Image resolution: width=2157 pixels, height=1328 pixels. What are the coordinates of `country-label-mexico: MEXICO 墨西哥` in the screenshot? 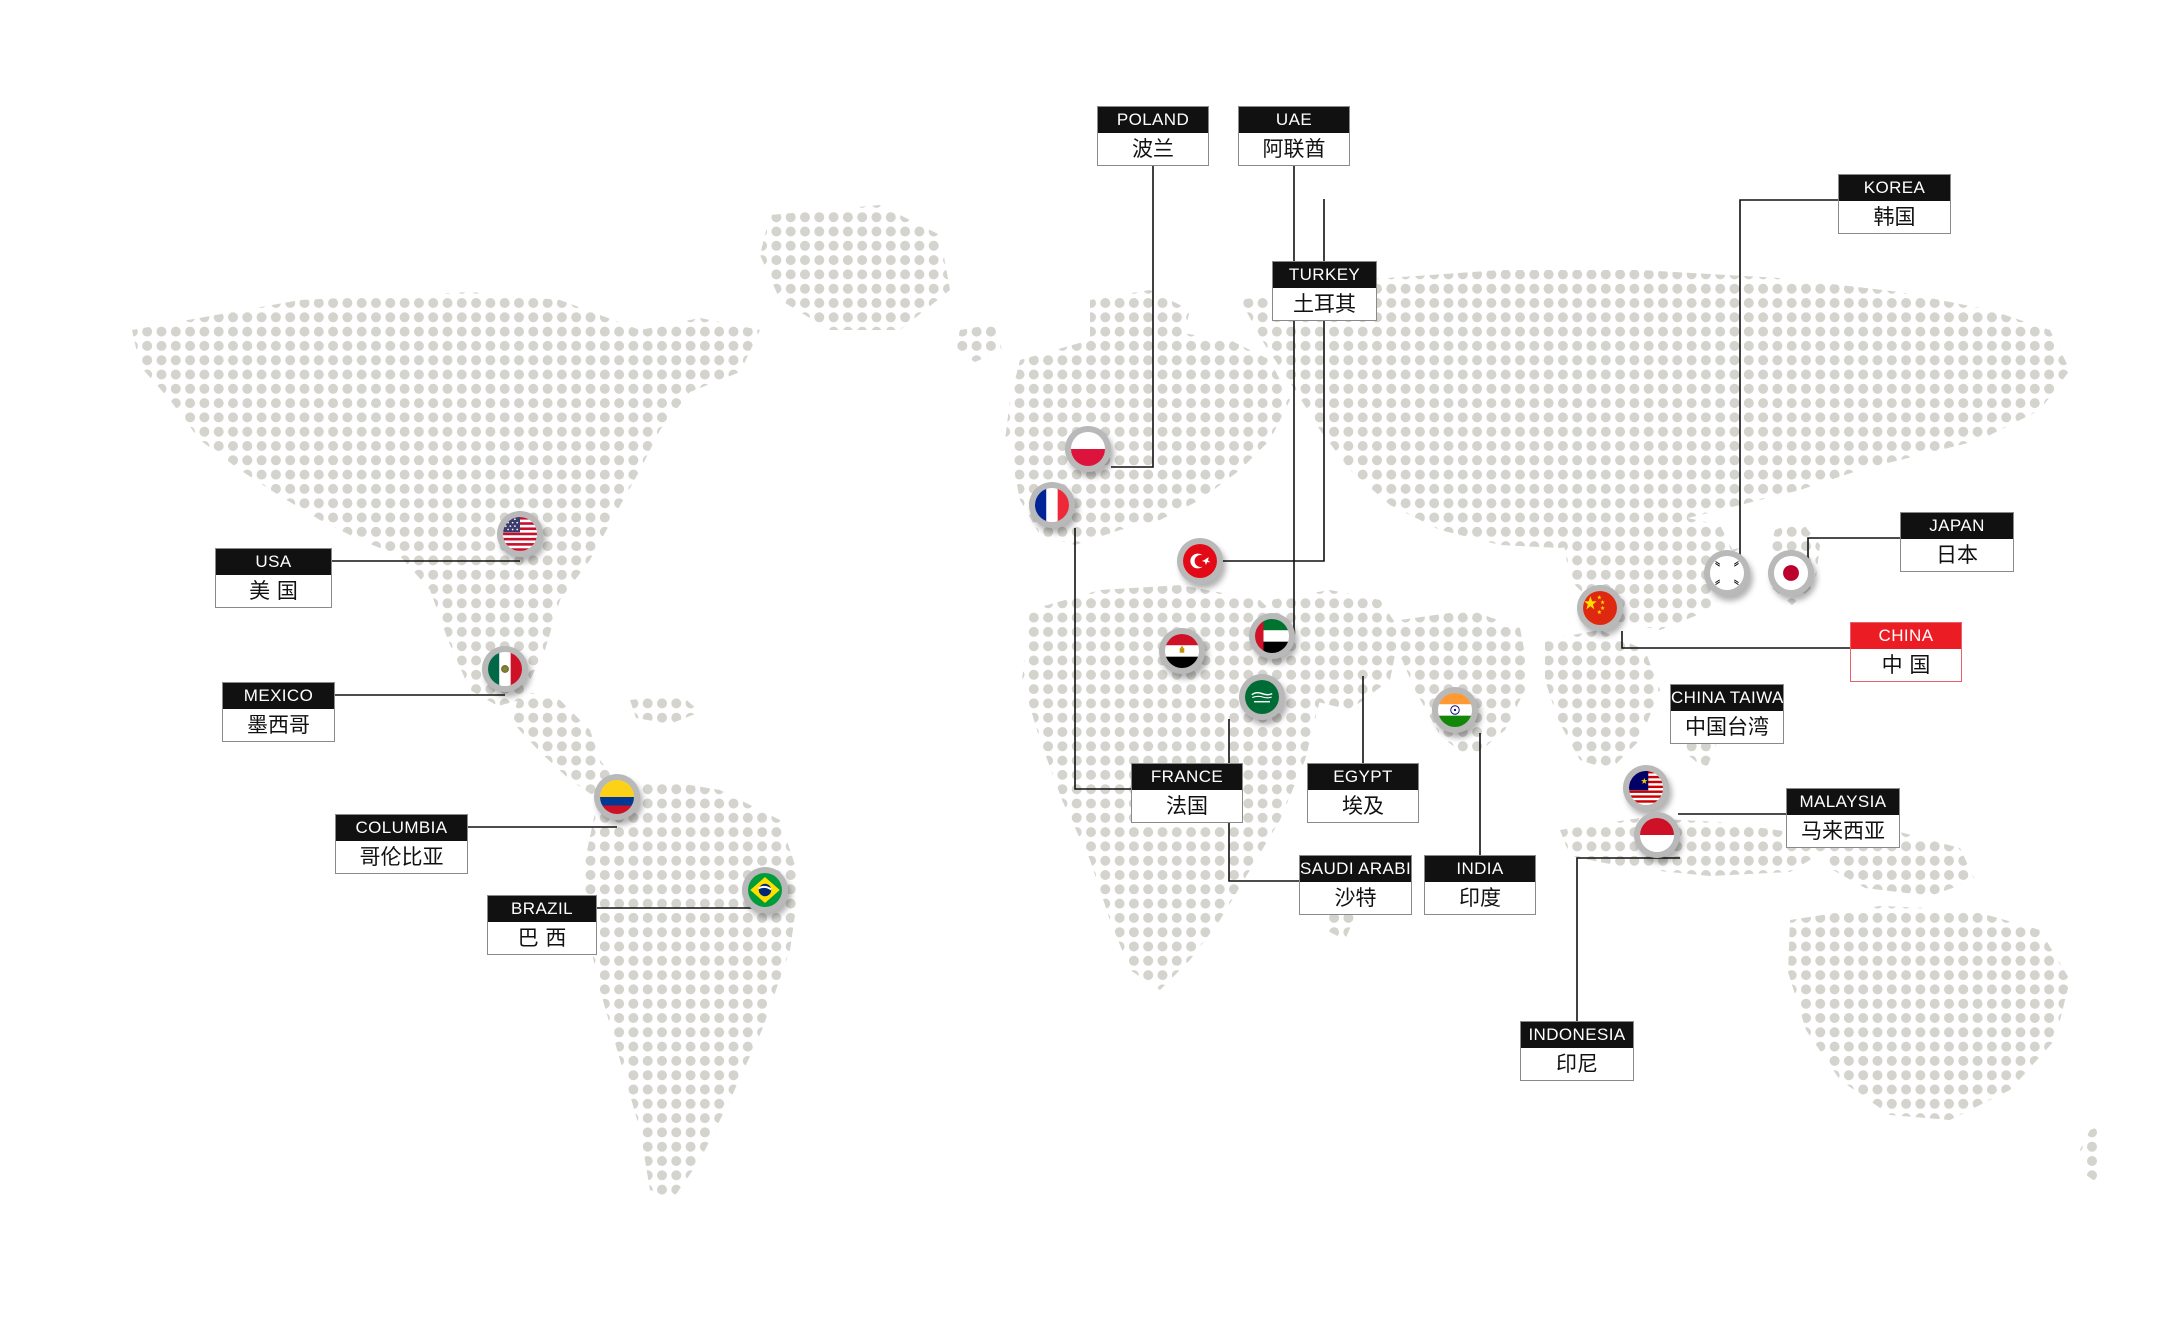 It's located at (278, 712).